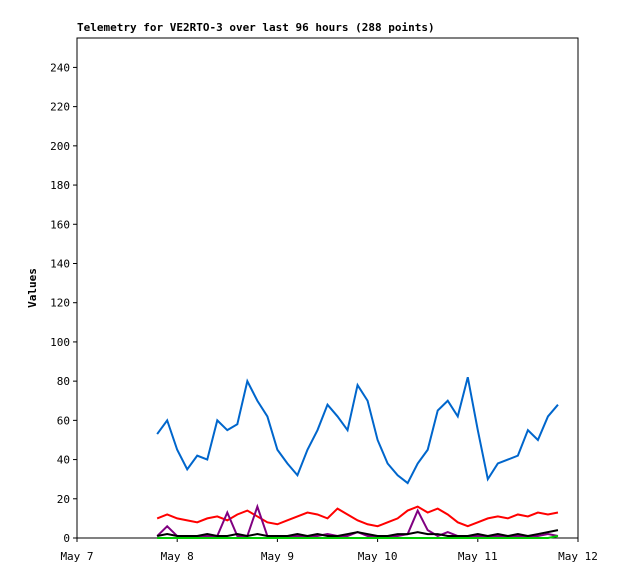 The width and height of the screenshot is (618, 579). What do you see at coordinates (60, 146) in the screenshot?
I see `y-tick-label: 200` at bounding box center [60, 146].